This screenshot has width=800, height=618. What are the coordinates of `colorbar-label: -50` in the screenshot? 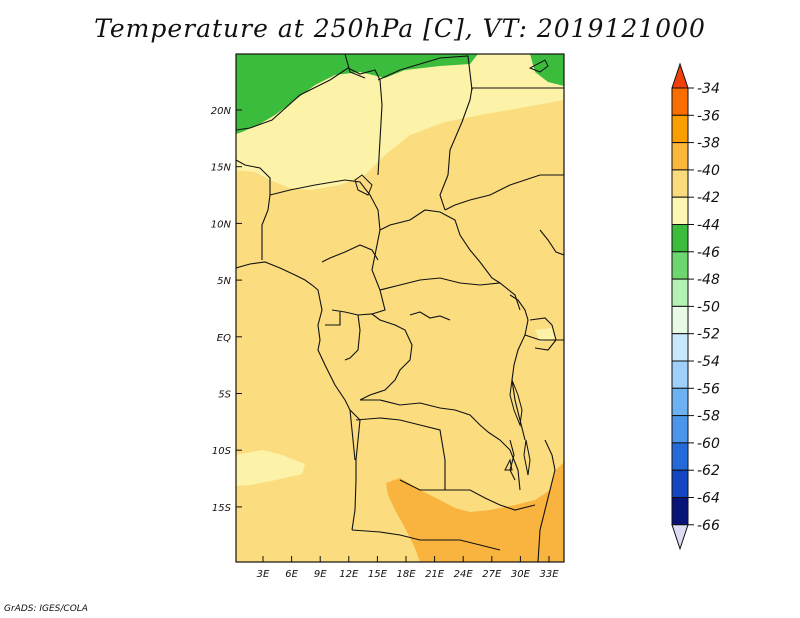 It's located at (708, 307).